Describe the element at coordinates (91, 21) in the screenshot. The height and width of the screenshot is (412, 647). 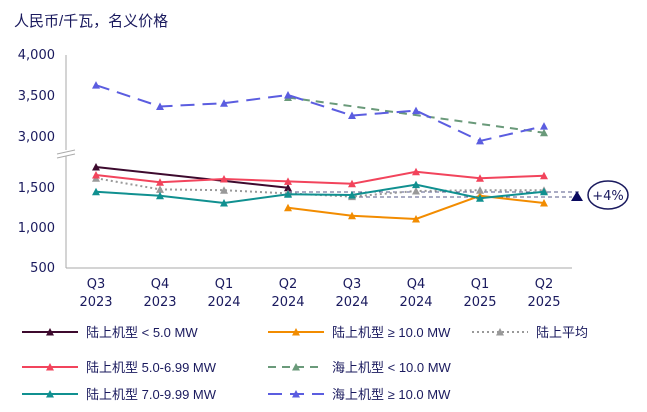
I see `chart-title: 人民币/千瓦，名义价格` at that location.